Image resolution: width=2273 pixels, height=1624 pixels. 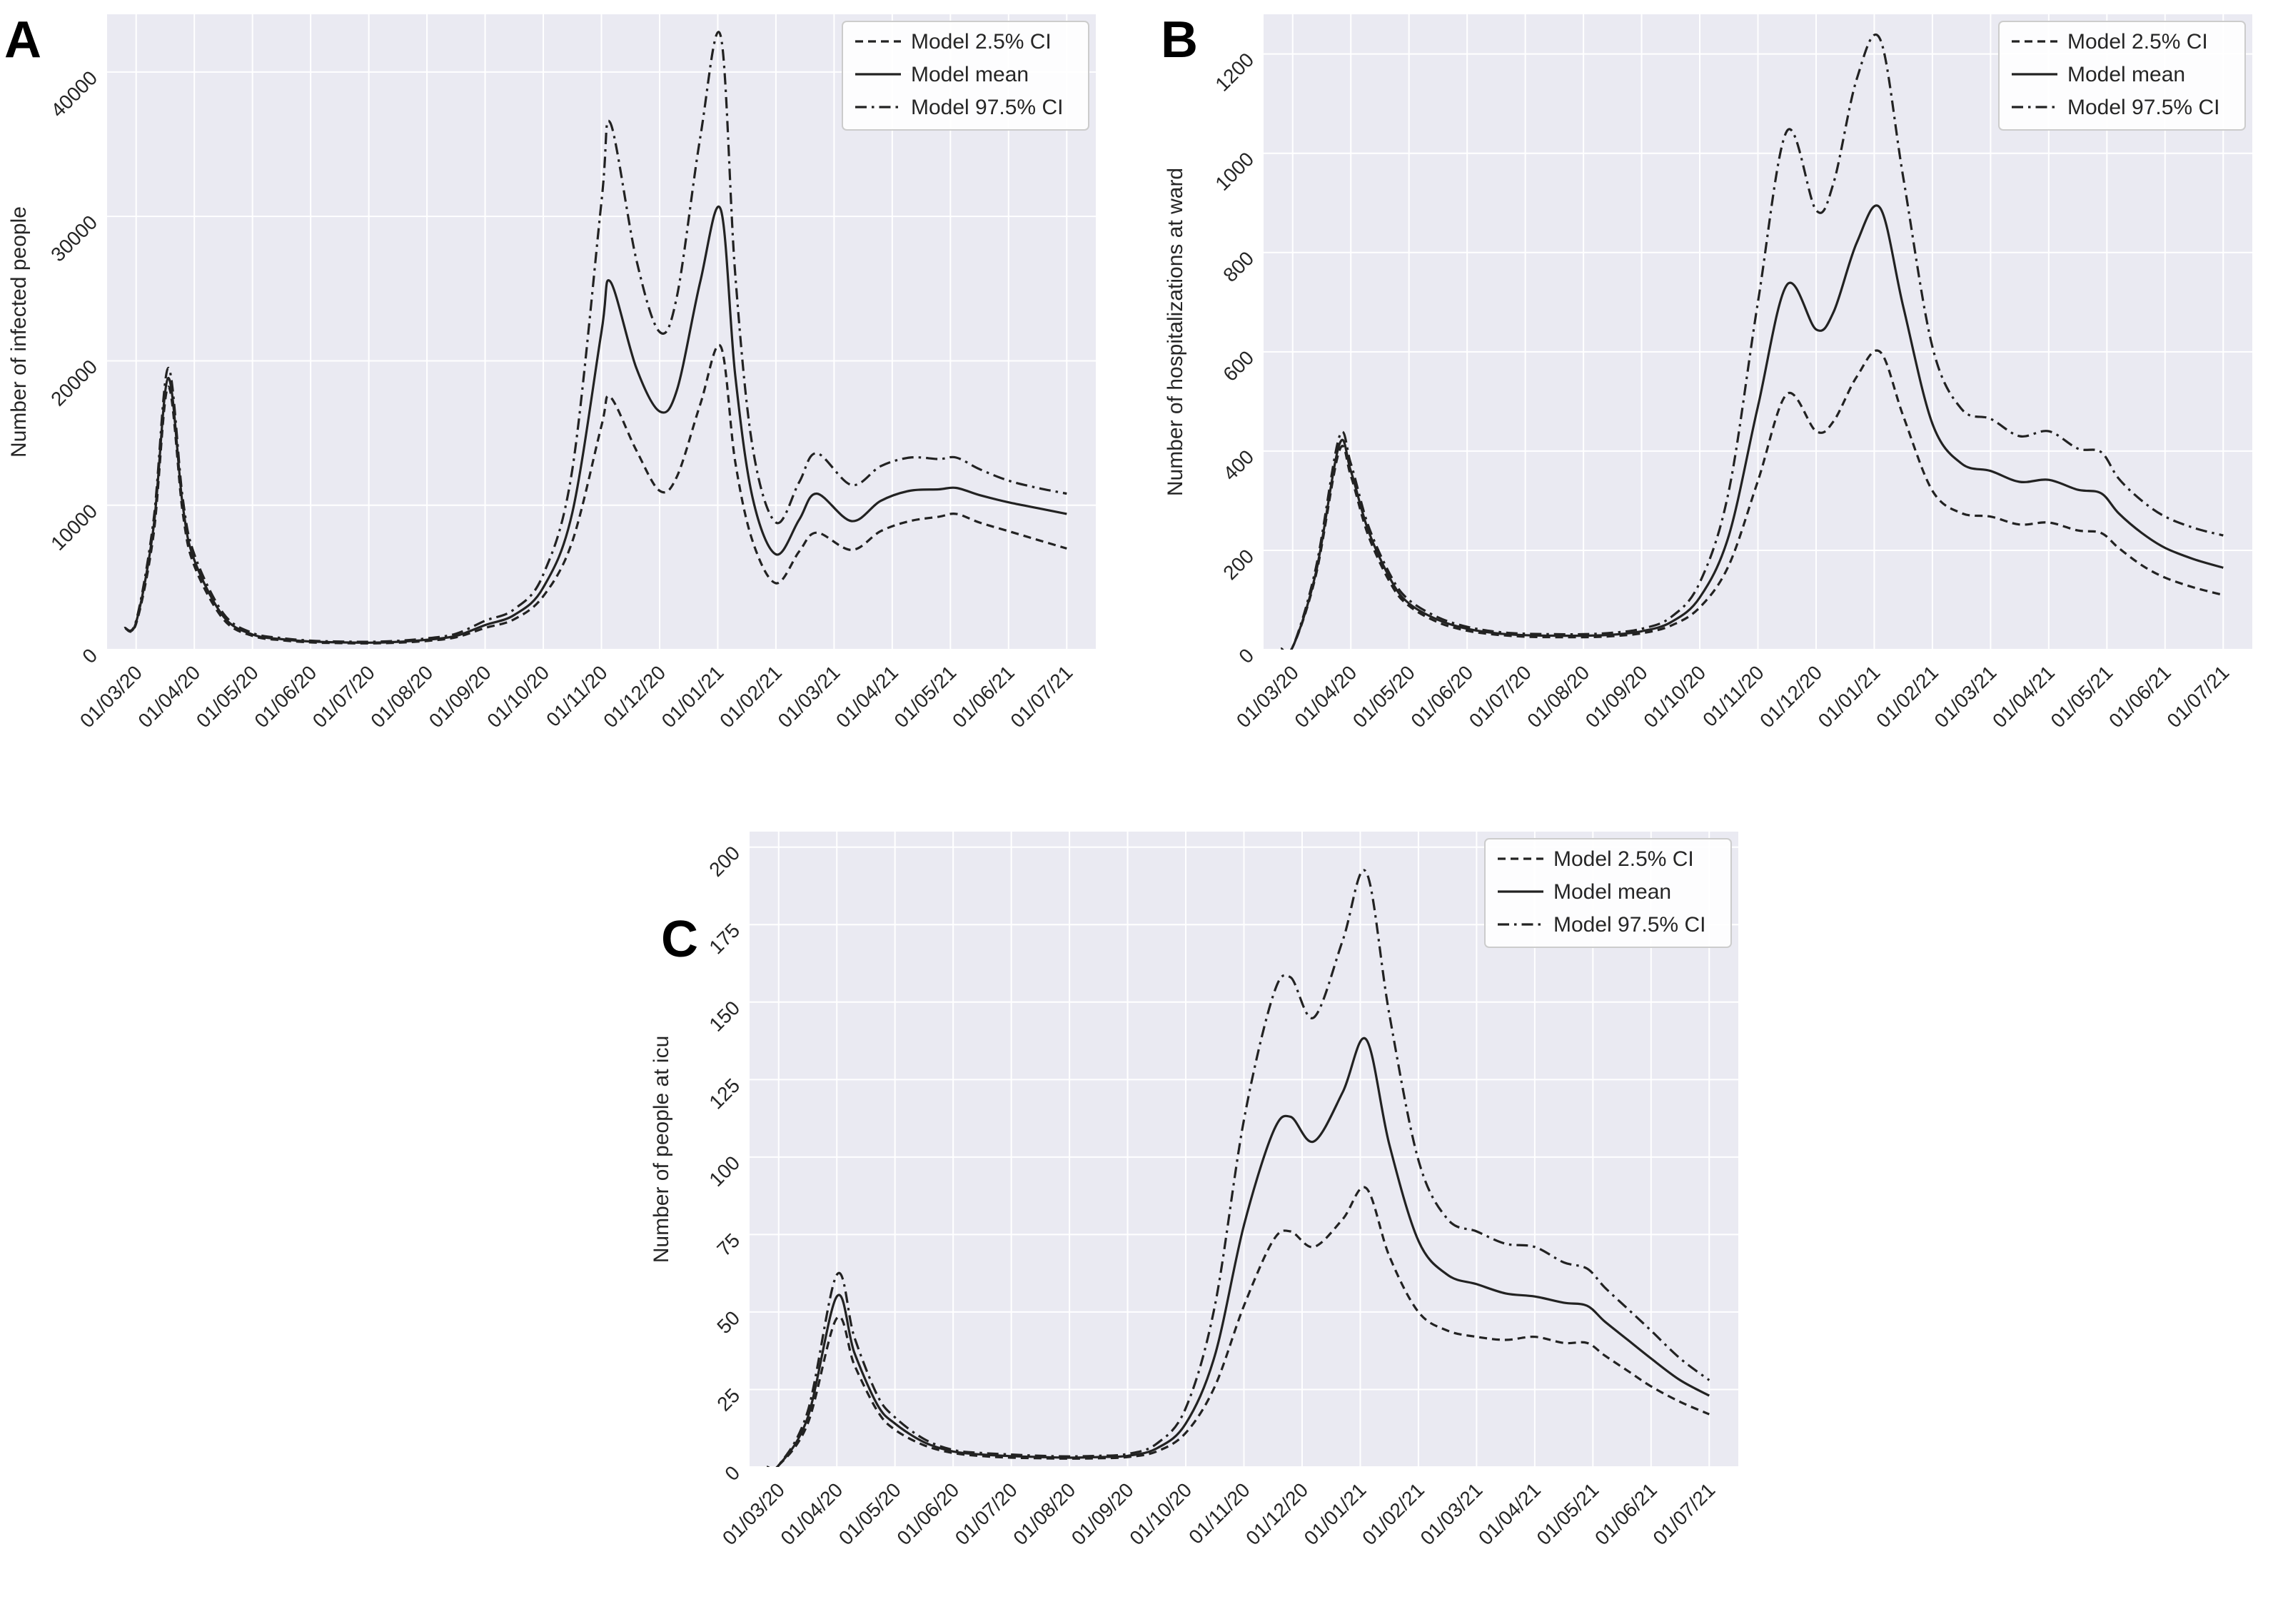 What do you see at coordinates (73, 238) in the screenshot?
I see `svg-text: 30000` at bounding box center [73, 238].